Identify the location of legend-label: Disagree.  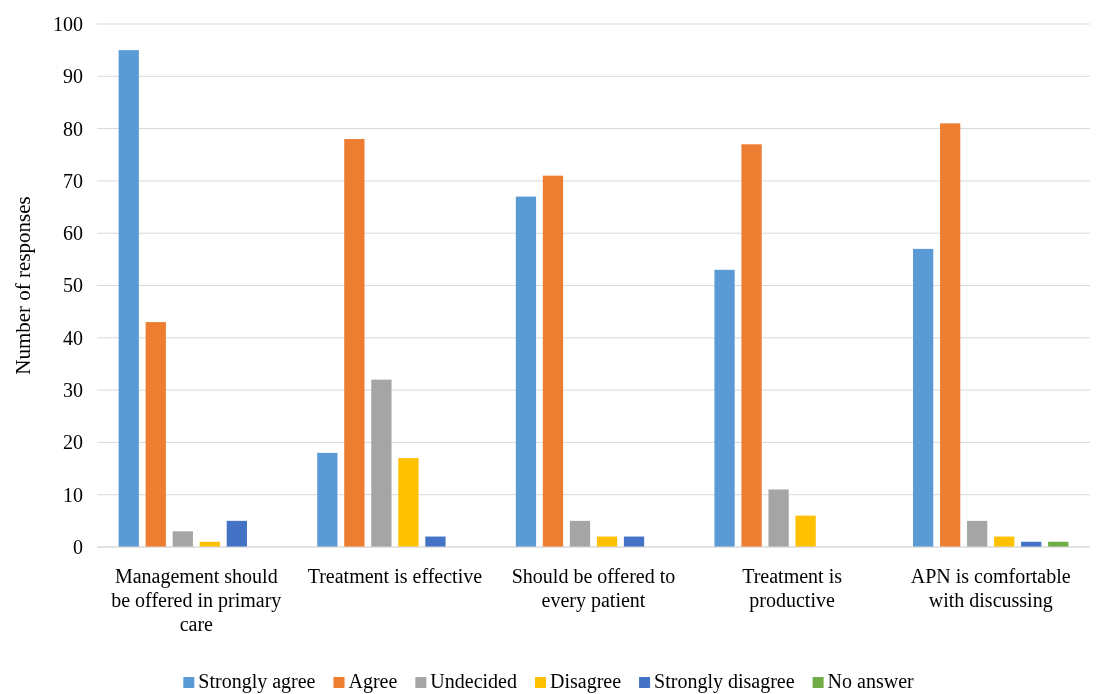
(585, 681).